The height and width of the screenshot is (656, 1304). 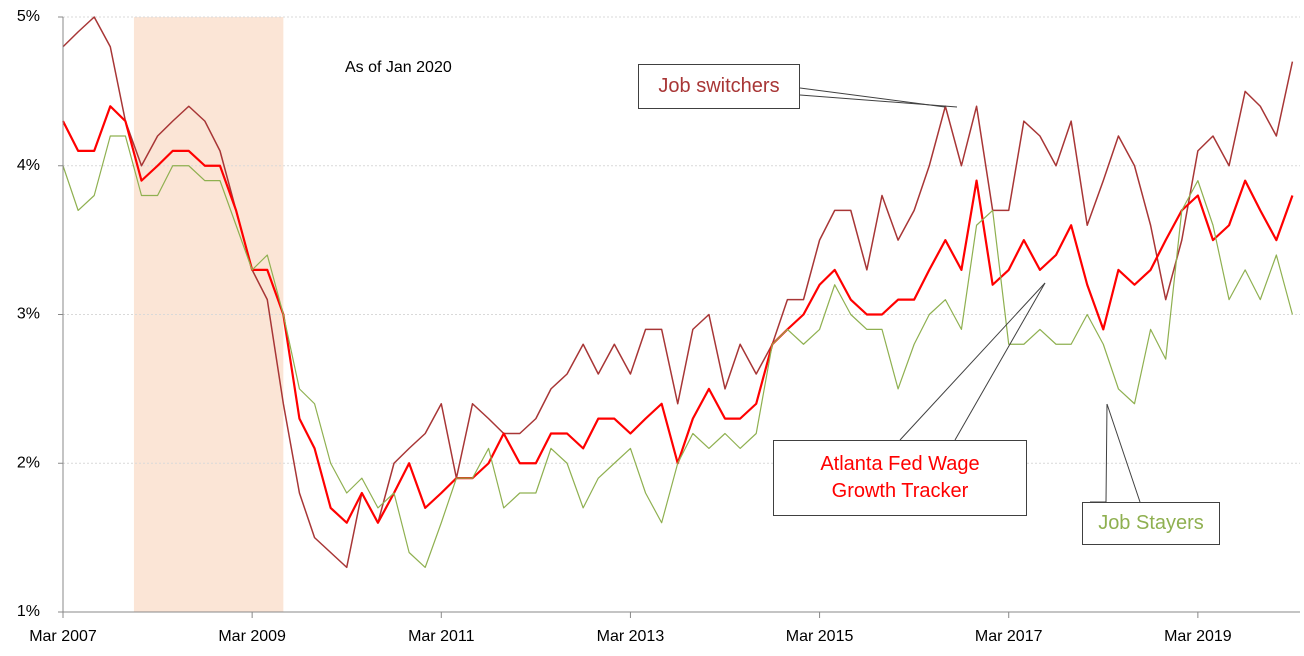 I want to click on series-label-text: Job Stayers, so click(x=1151, y=523).